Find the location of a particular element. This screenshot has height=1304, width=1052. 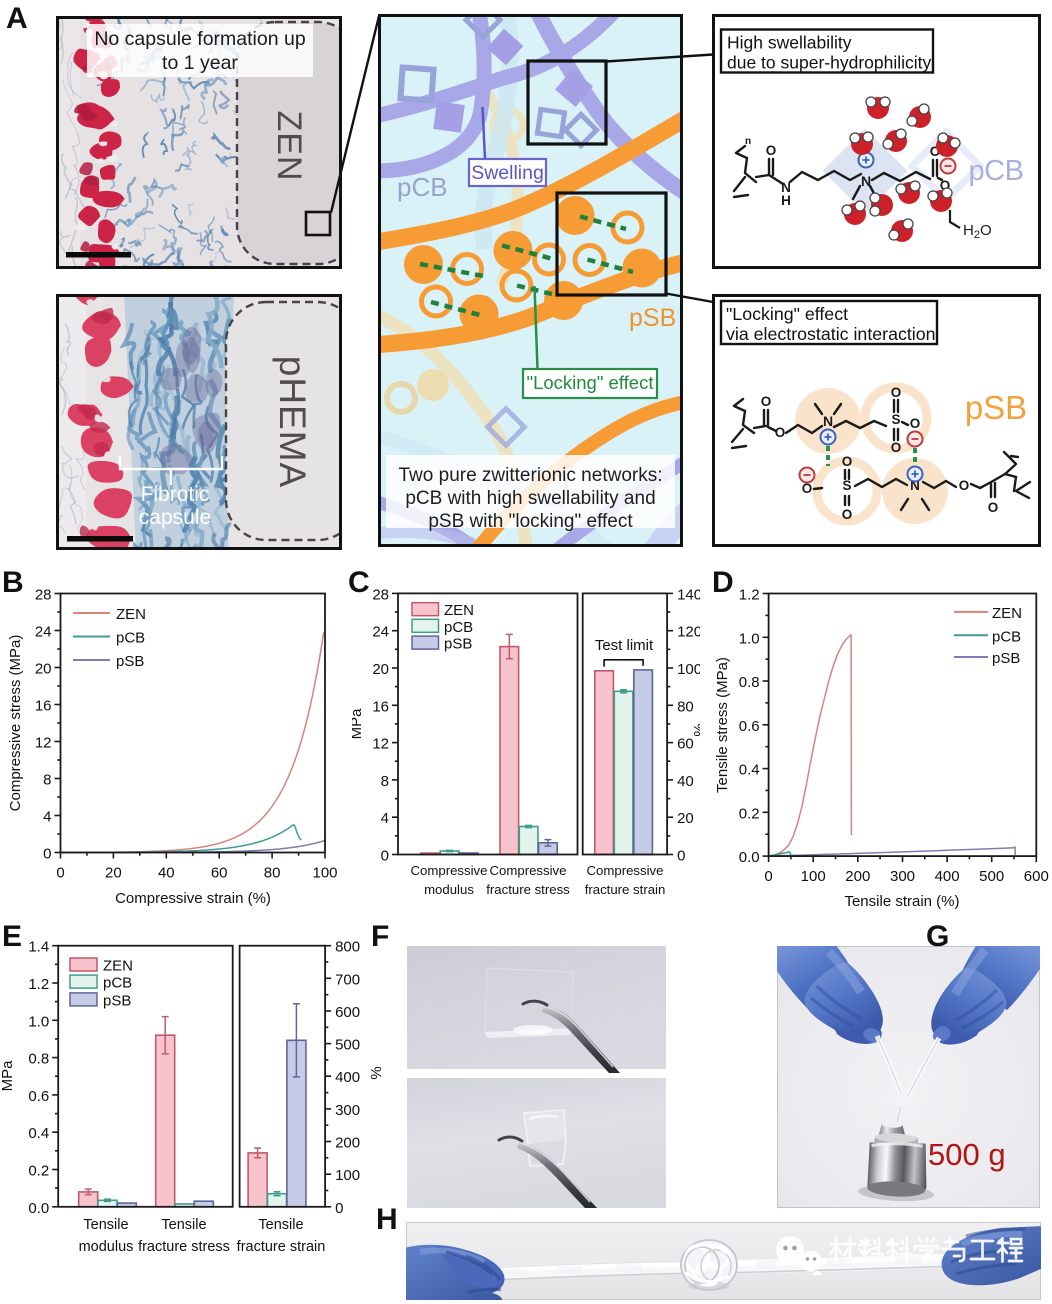

svg-text: pCB with high swellability and is located at coordinates (530, 498).